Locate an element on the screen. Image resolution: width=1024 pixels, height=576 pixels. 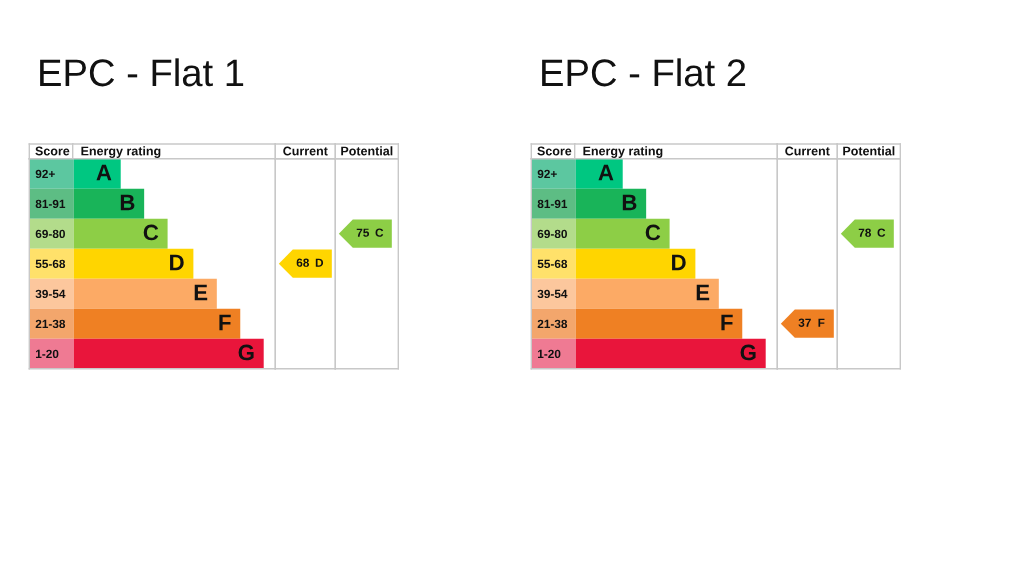
data-label: 37 is located at coordinates (804, 322).